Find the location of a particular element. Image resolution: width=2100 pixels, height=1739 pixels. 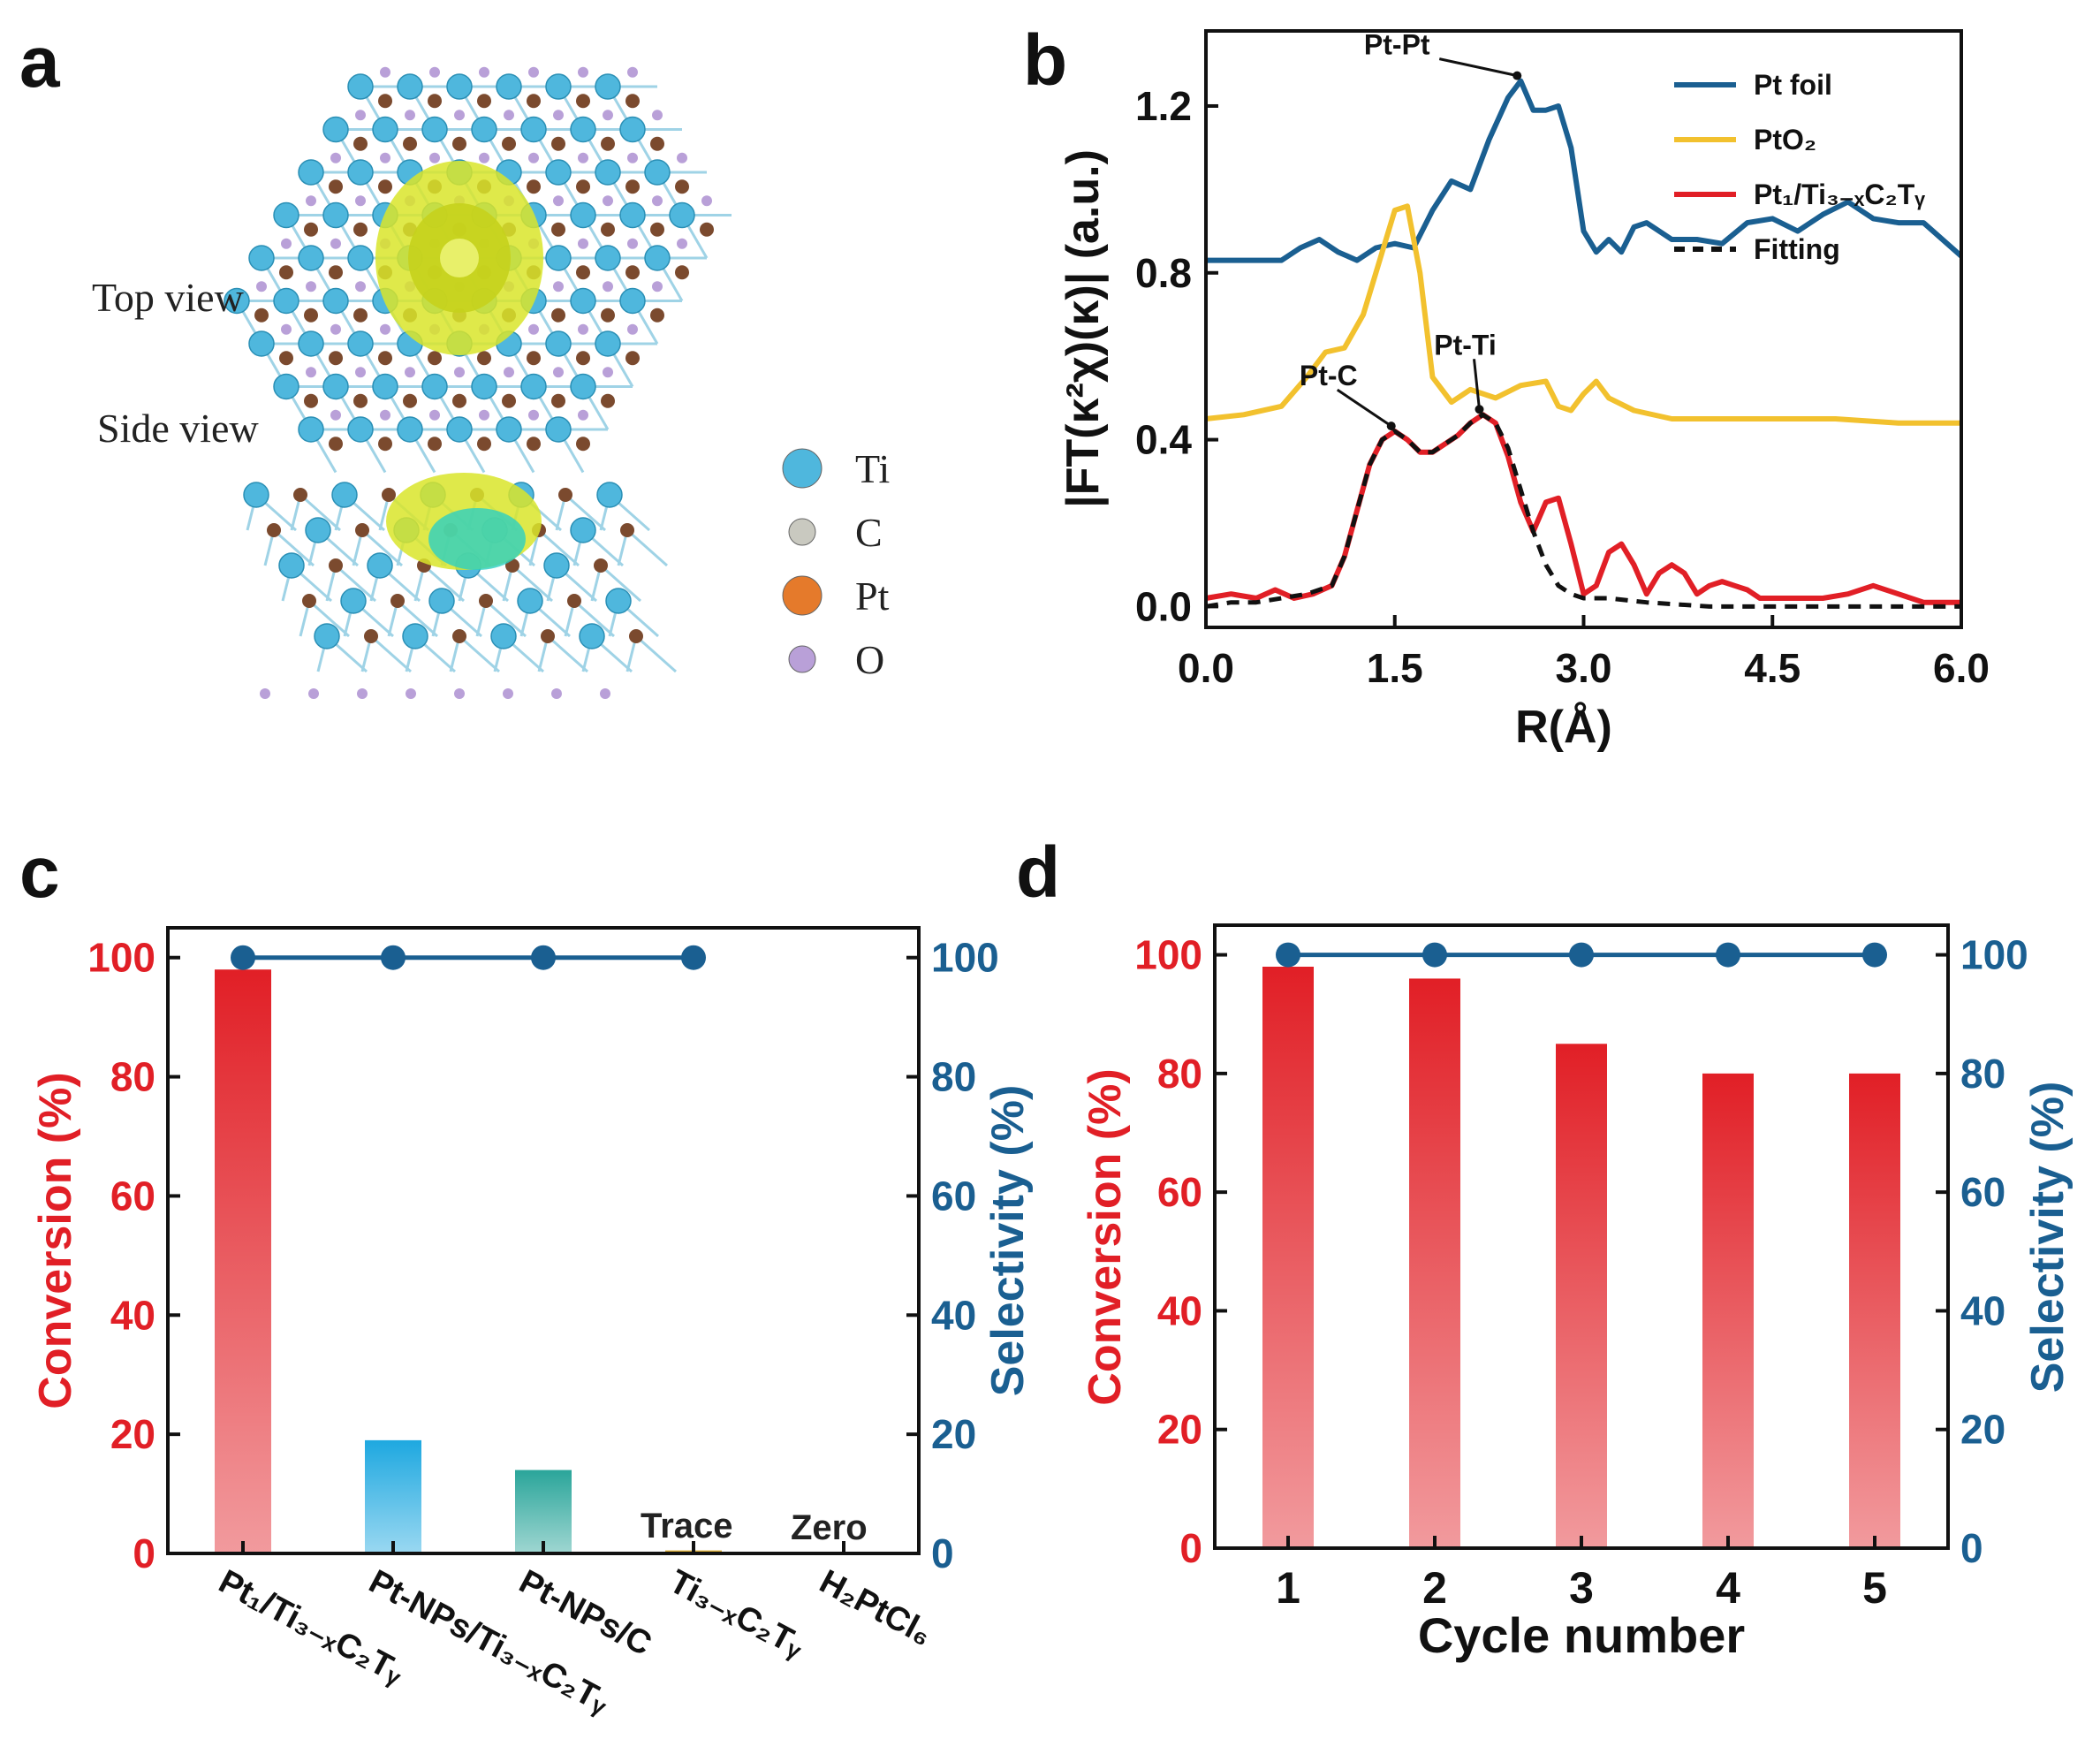

legend-ti-label: Ti is located at coordinates (873, 469).